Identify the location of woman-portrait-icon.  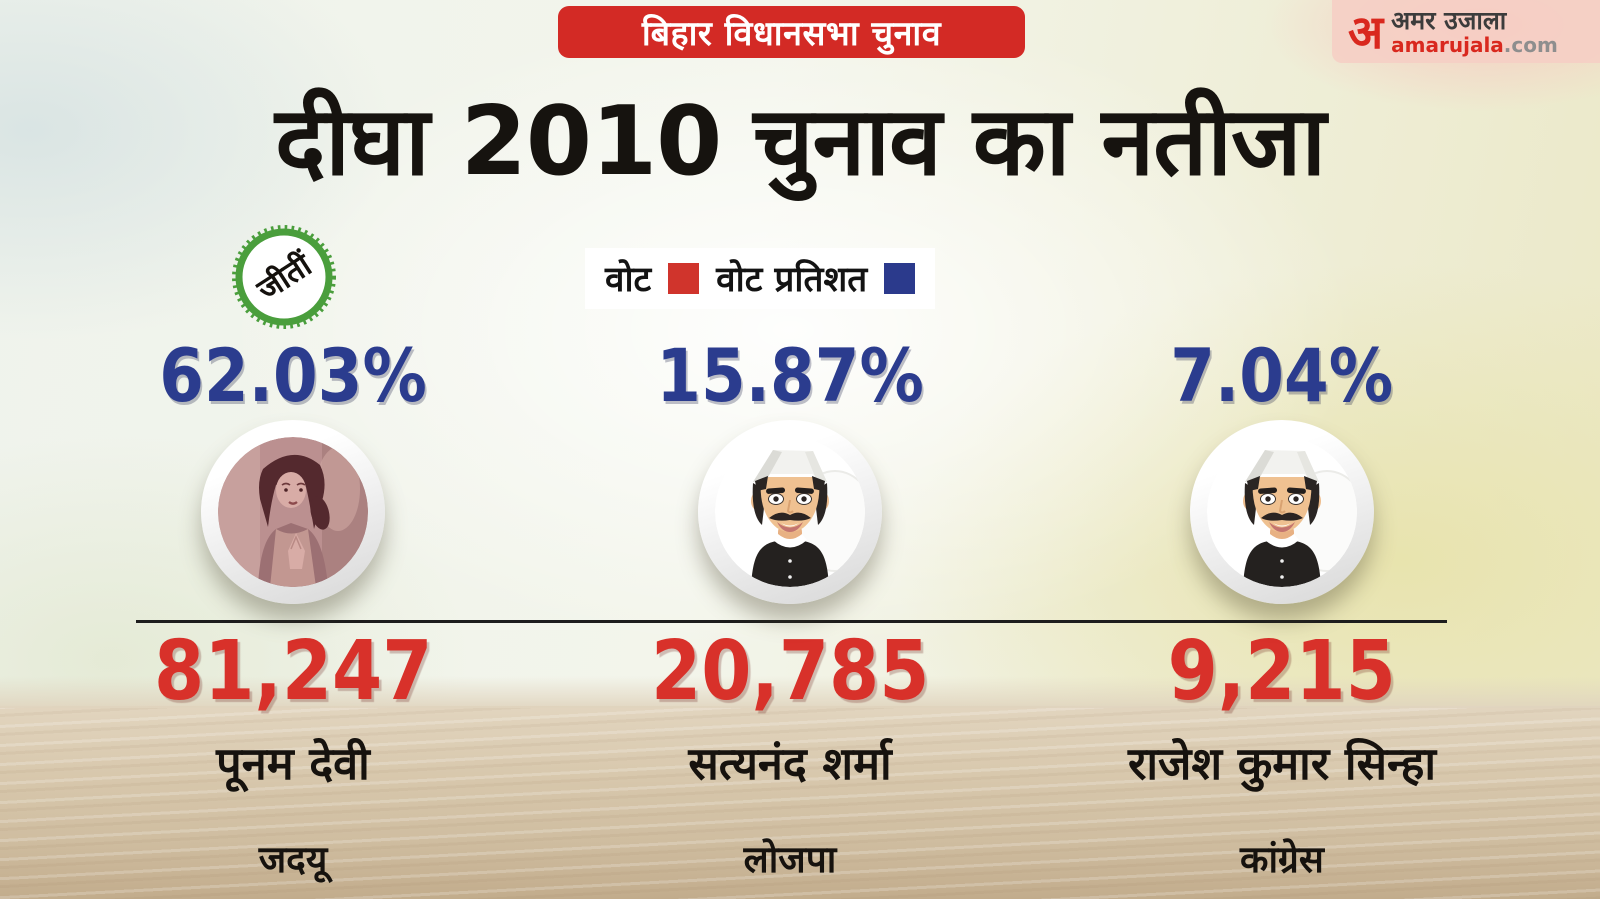
(293, 512).